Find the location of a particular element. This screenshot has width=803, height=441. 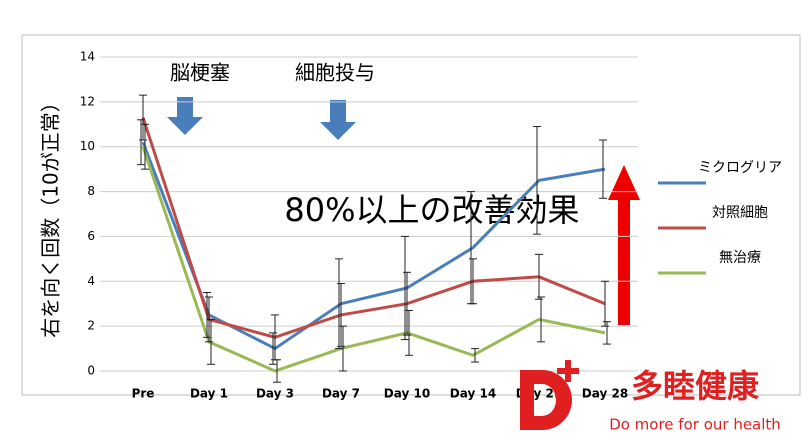

y-axis-label: 右を向く回数（10が正常） is located at coordinates (51, 214).